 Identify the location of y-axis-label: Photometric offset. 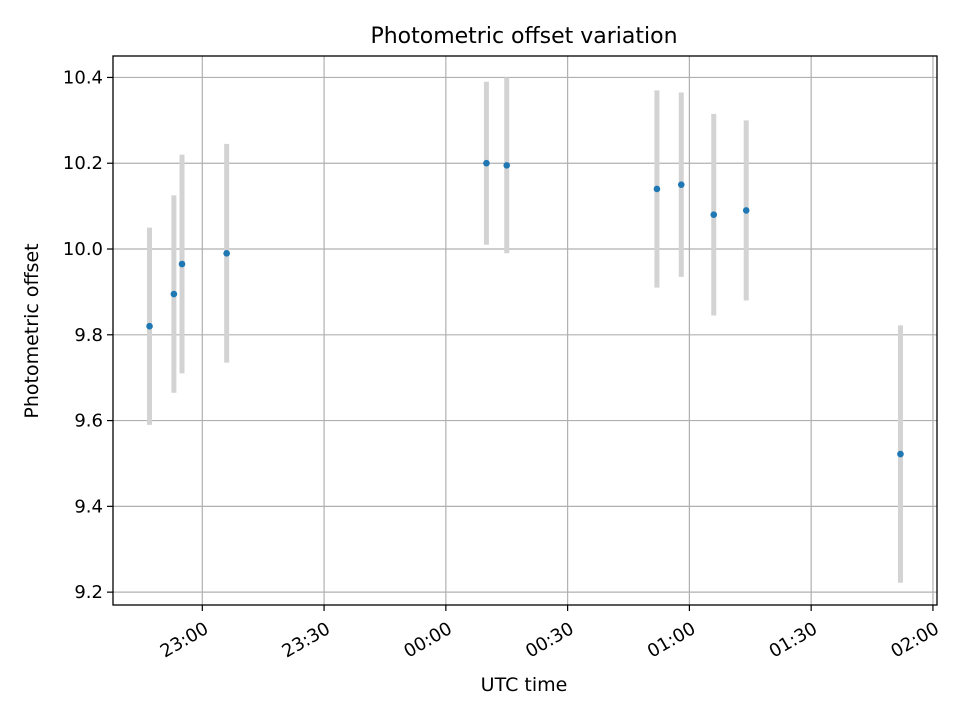
(32, 330).